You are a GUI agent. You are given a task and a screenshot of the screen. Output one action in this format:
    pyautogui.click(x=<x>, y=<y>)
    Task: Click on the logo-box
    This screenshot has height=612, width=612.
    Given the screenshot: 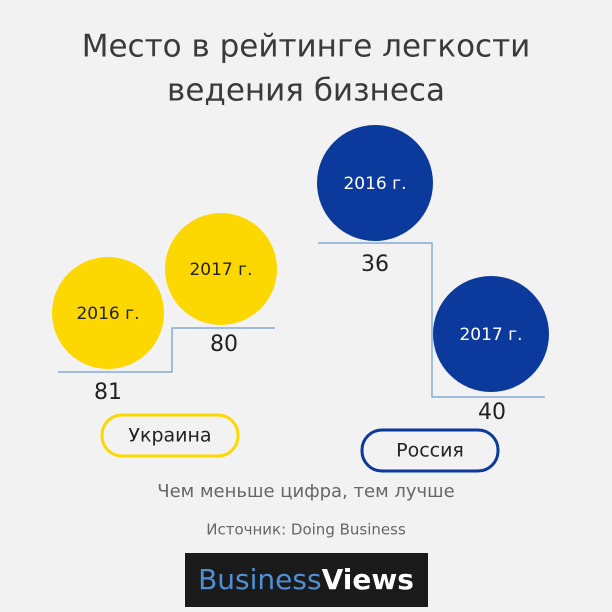 What is the action you would take?
    pyautogui.click(x=306, y=580)
    